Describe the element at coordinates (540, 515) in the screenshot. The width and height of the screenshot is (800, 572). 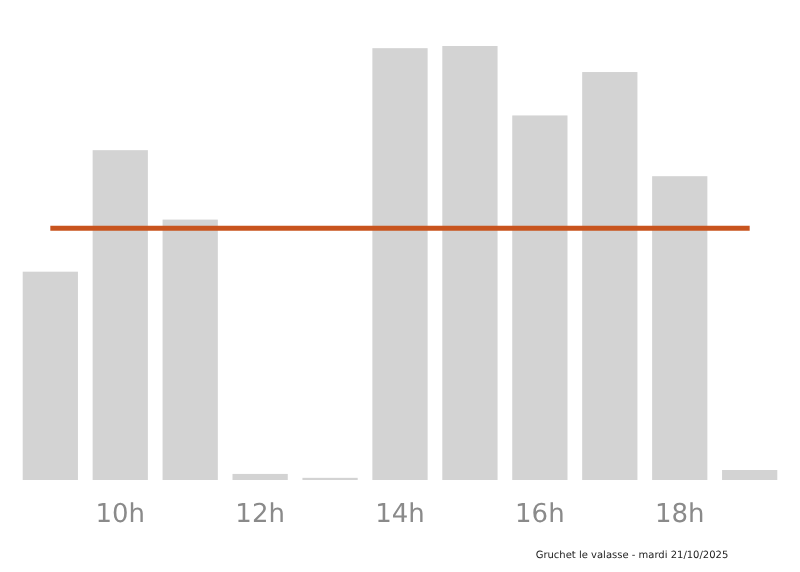
I see `x-tick-label: 16h` at that location.